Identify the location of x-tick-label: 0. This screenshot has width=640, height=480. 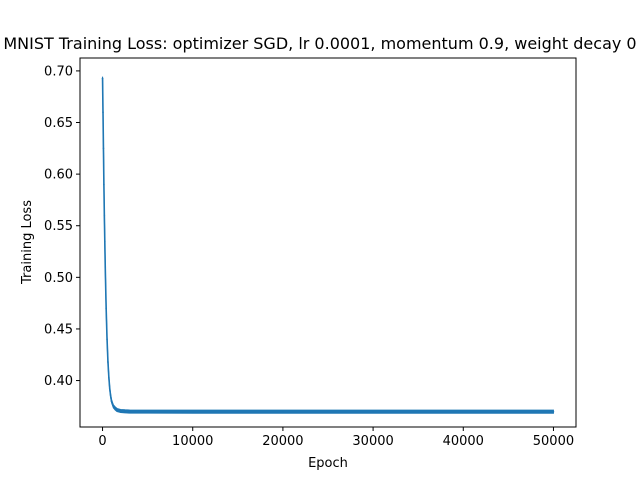
(102, 441).